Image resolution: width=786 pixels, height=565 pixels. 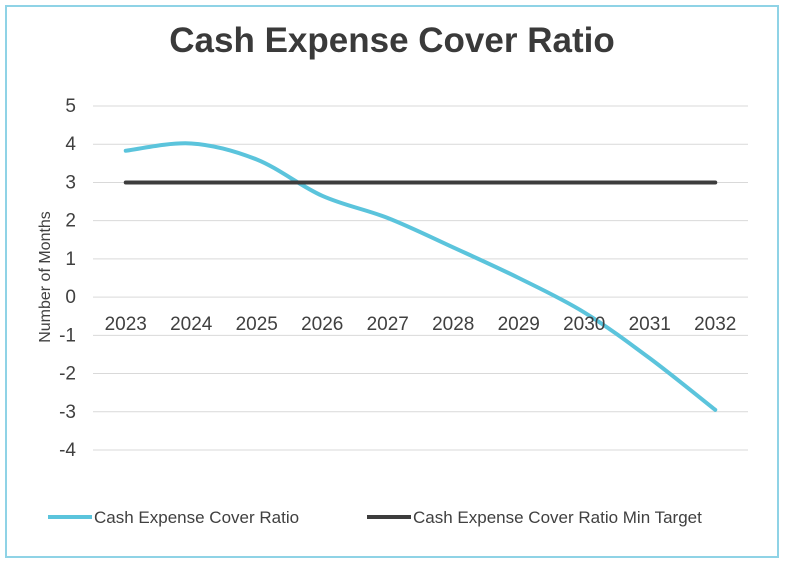 What do you see at coordinates (391, 40) in the screenshot?
I see `chart-title: Cash Expense Cover Ratio` at bounding box center [391, 40].